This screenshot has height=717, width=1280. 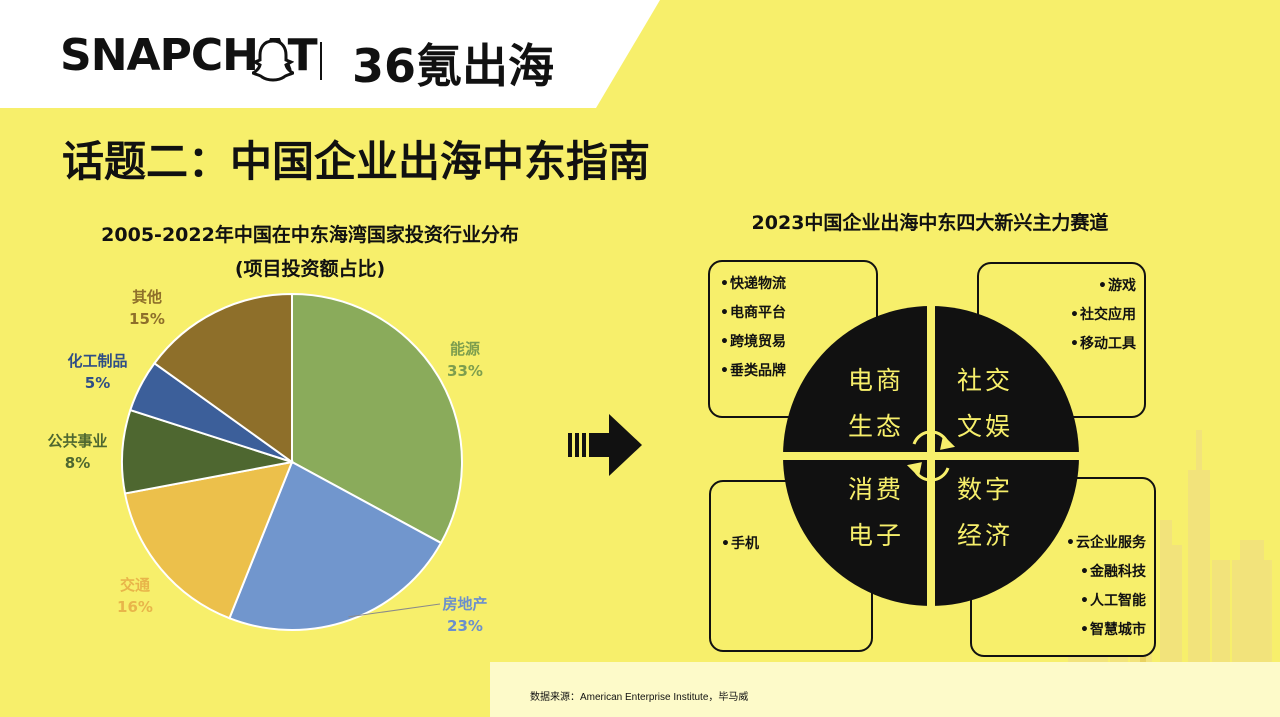 I want to click on quadrant-line: 数字, so click(x=984, y=489).